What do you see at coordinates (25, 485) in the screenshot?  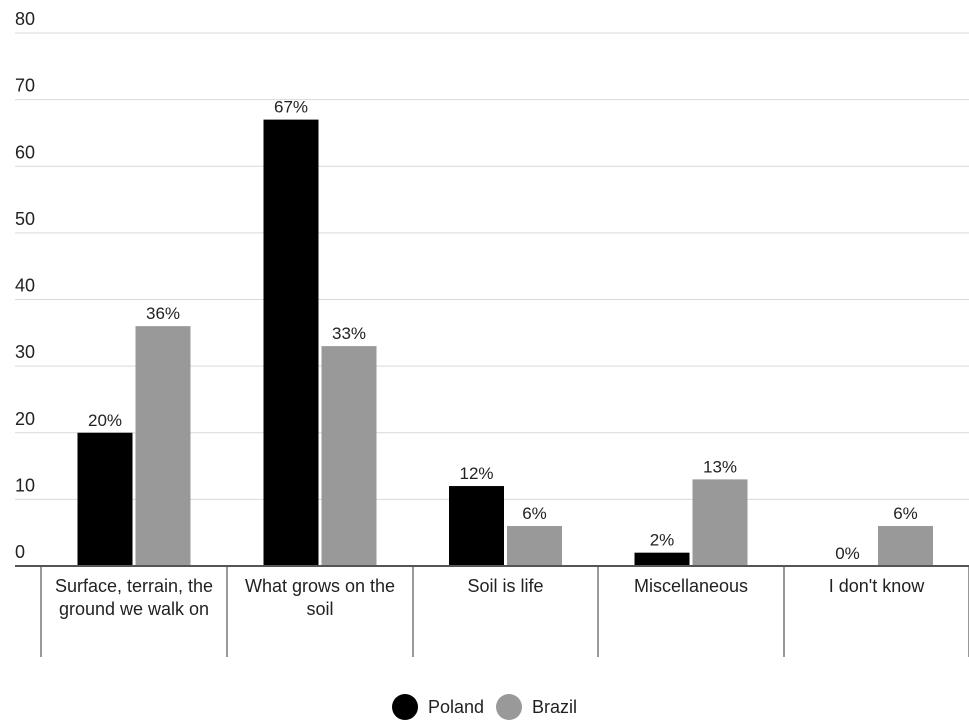 I see `y-tick-label: 10` at bounding box center [25, 485].